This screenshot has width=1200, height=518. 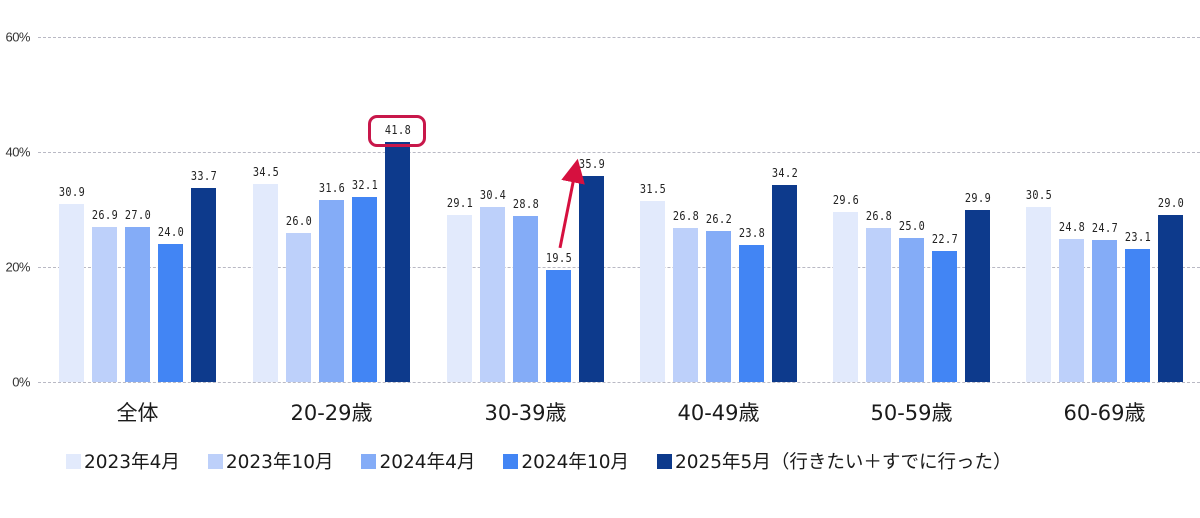 What do you see at coordinates (845, 199) in the screenshot?
I see `value-label: 29.6` at bounding box center [845, 199].